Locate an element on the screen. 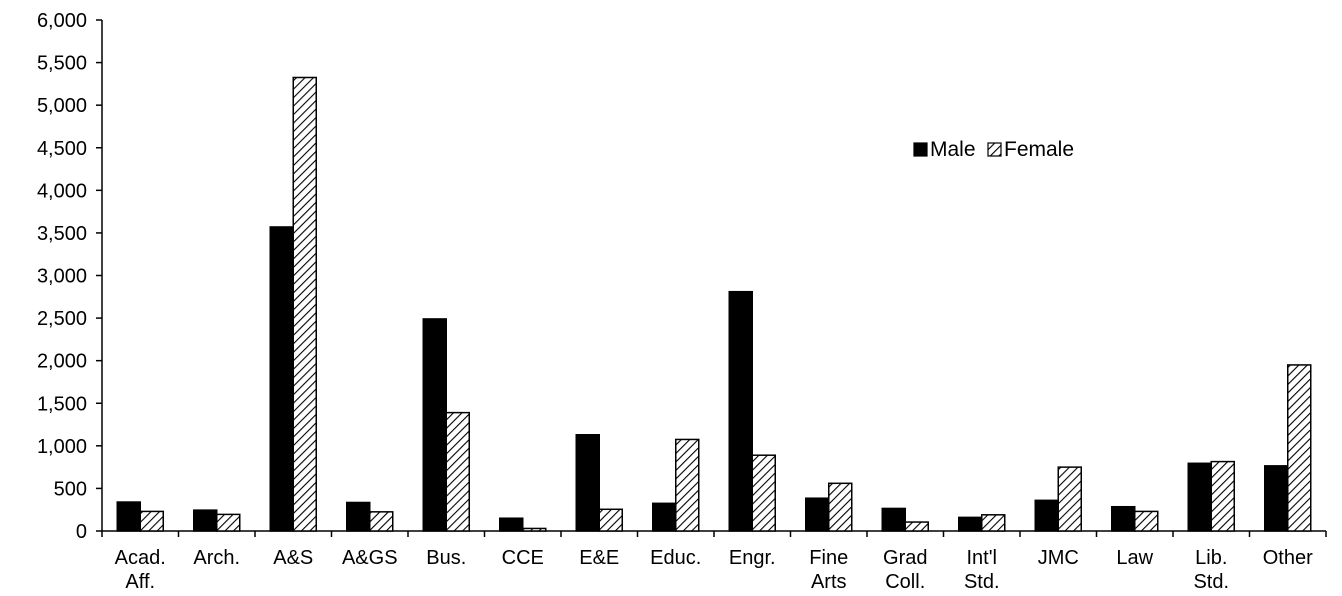 This screenshot has width=1342, height=596. x-category-label: Law is located at coordinates (1134, 558).